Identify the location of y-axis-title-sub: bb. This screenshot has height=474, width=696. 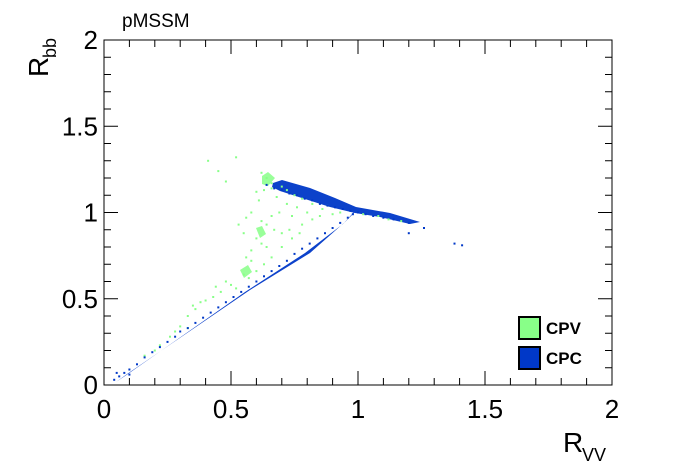
(50, 48).